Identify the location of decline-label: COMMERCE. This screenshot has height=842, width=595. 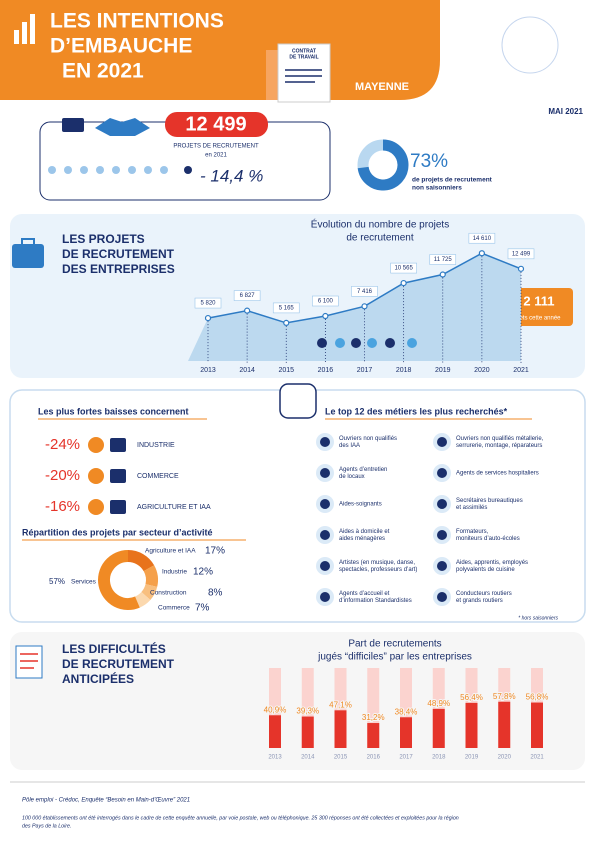
(158, 476).